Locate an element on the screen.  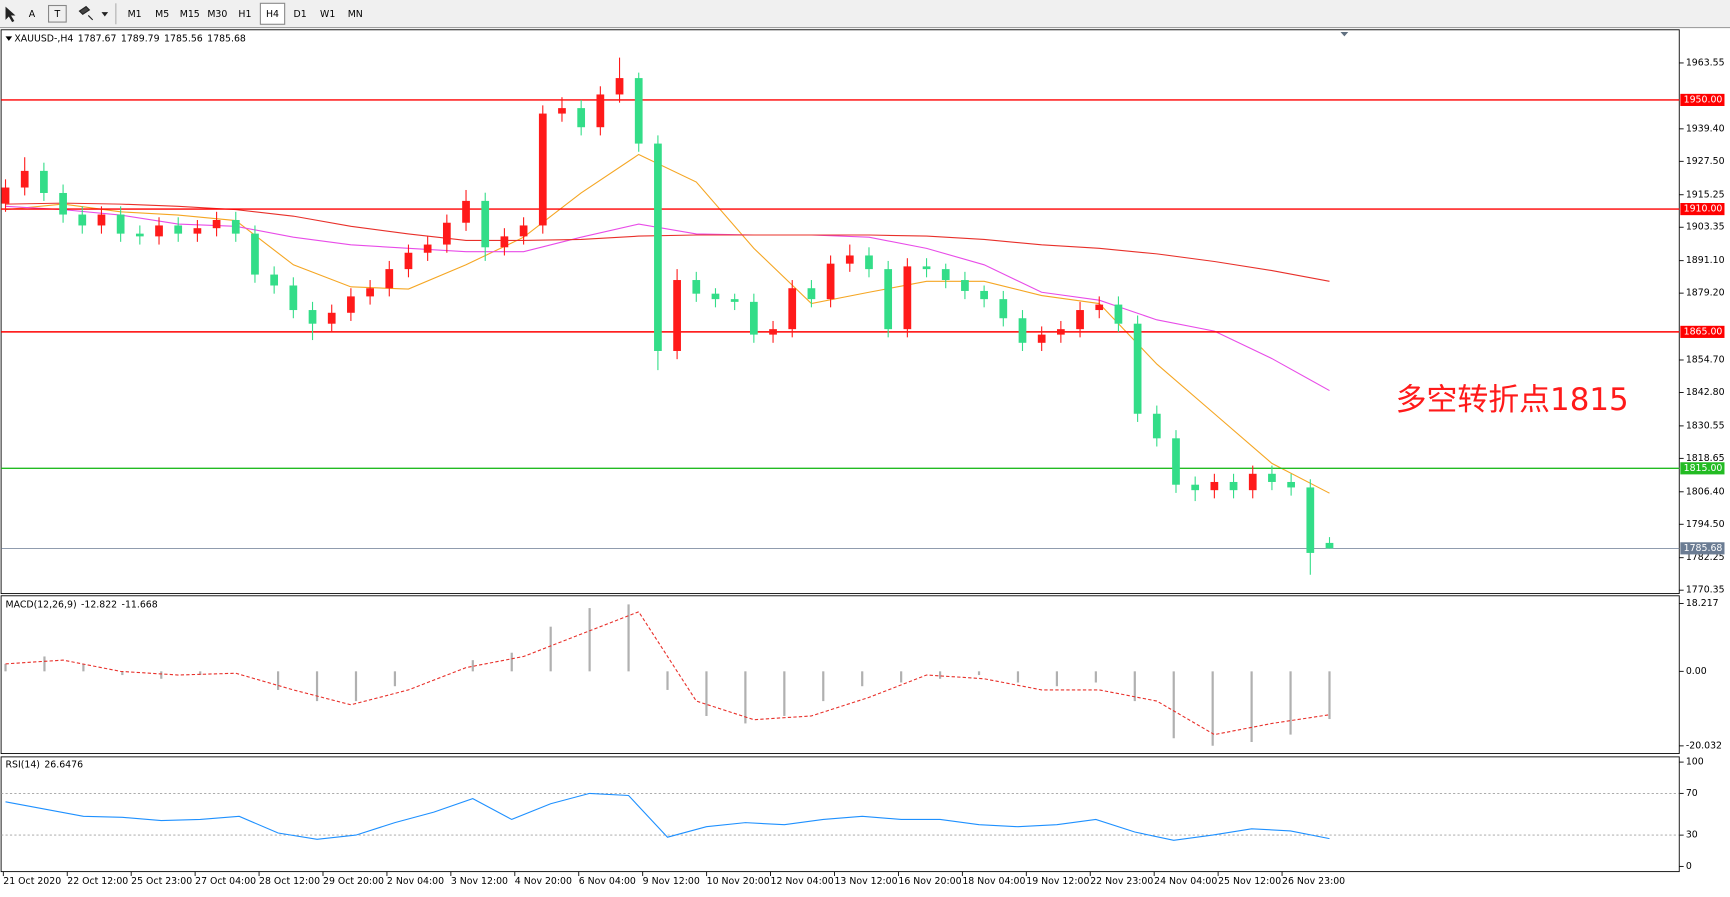
timeframe-button: H4 is located at coordinates (272, 14).